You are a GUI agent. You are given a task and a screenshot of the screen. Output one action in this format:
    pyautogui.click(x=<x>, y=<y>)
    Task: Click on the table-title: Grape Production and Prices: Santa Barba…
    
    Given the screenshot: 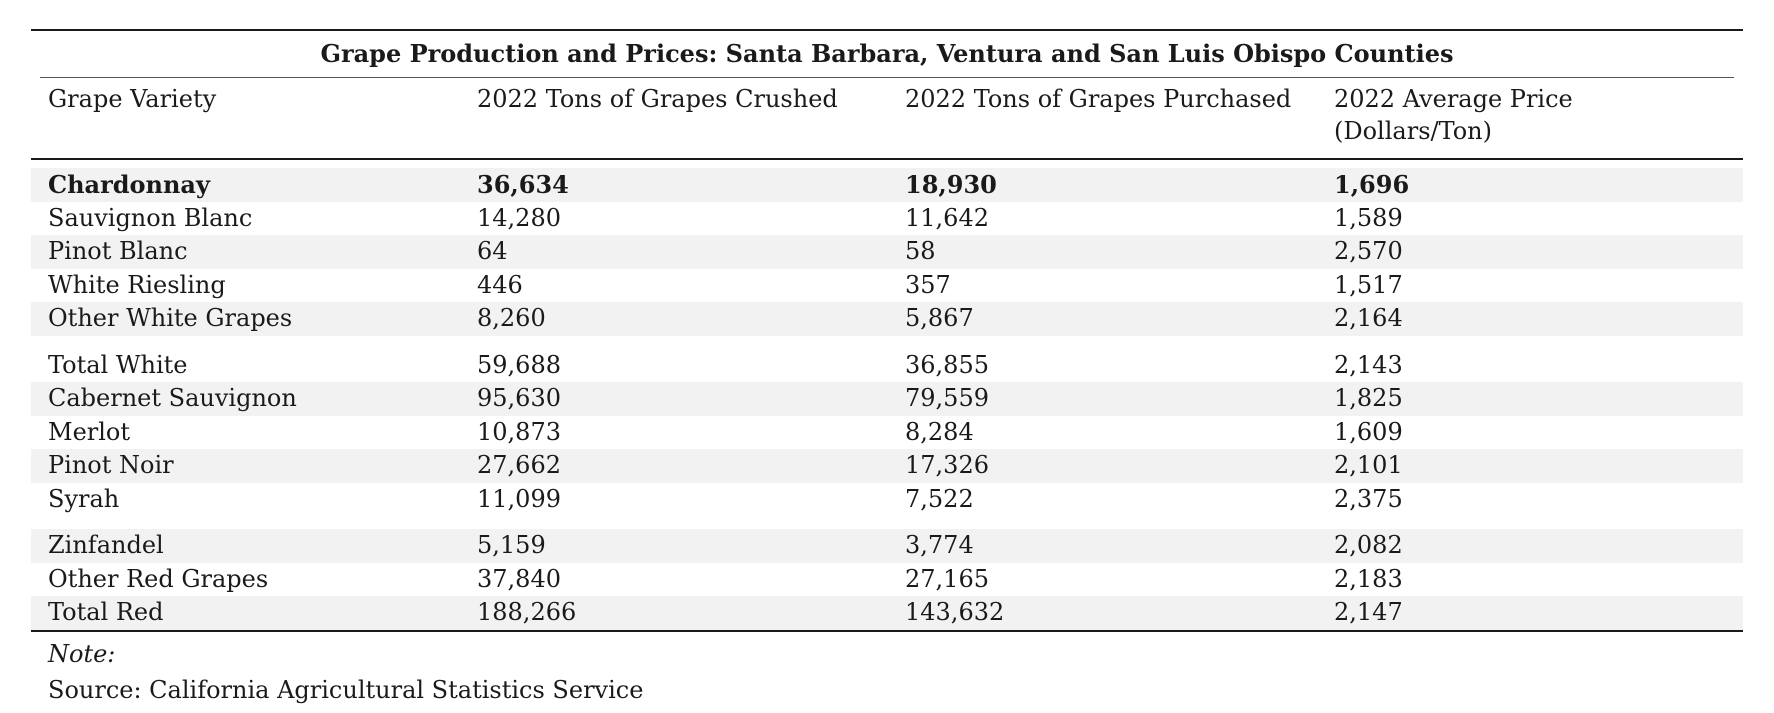 What is the action you would take?
    pyautogui.click(x=887, y=53)
    